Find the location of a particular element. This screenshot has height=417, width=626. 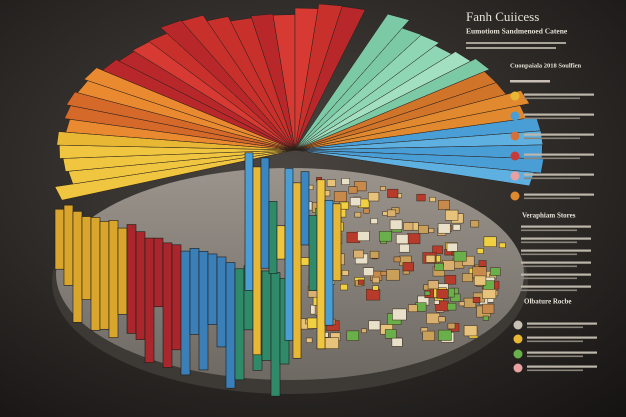

fan-wedge is located at coordinates (330, 78).